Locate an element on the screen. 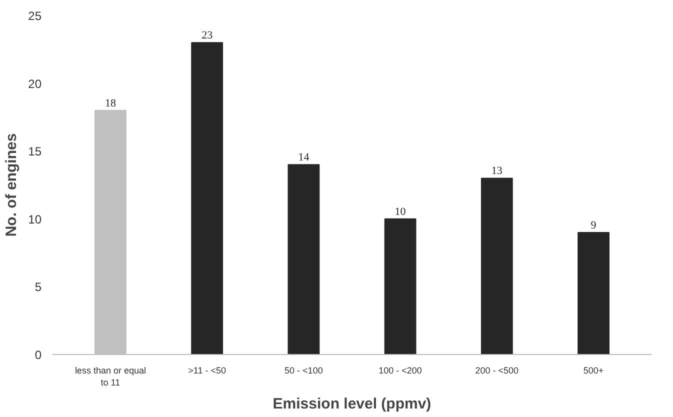  data-label: 23 is located at coordinates (208, 36).